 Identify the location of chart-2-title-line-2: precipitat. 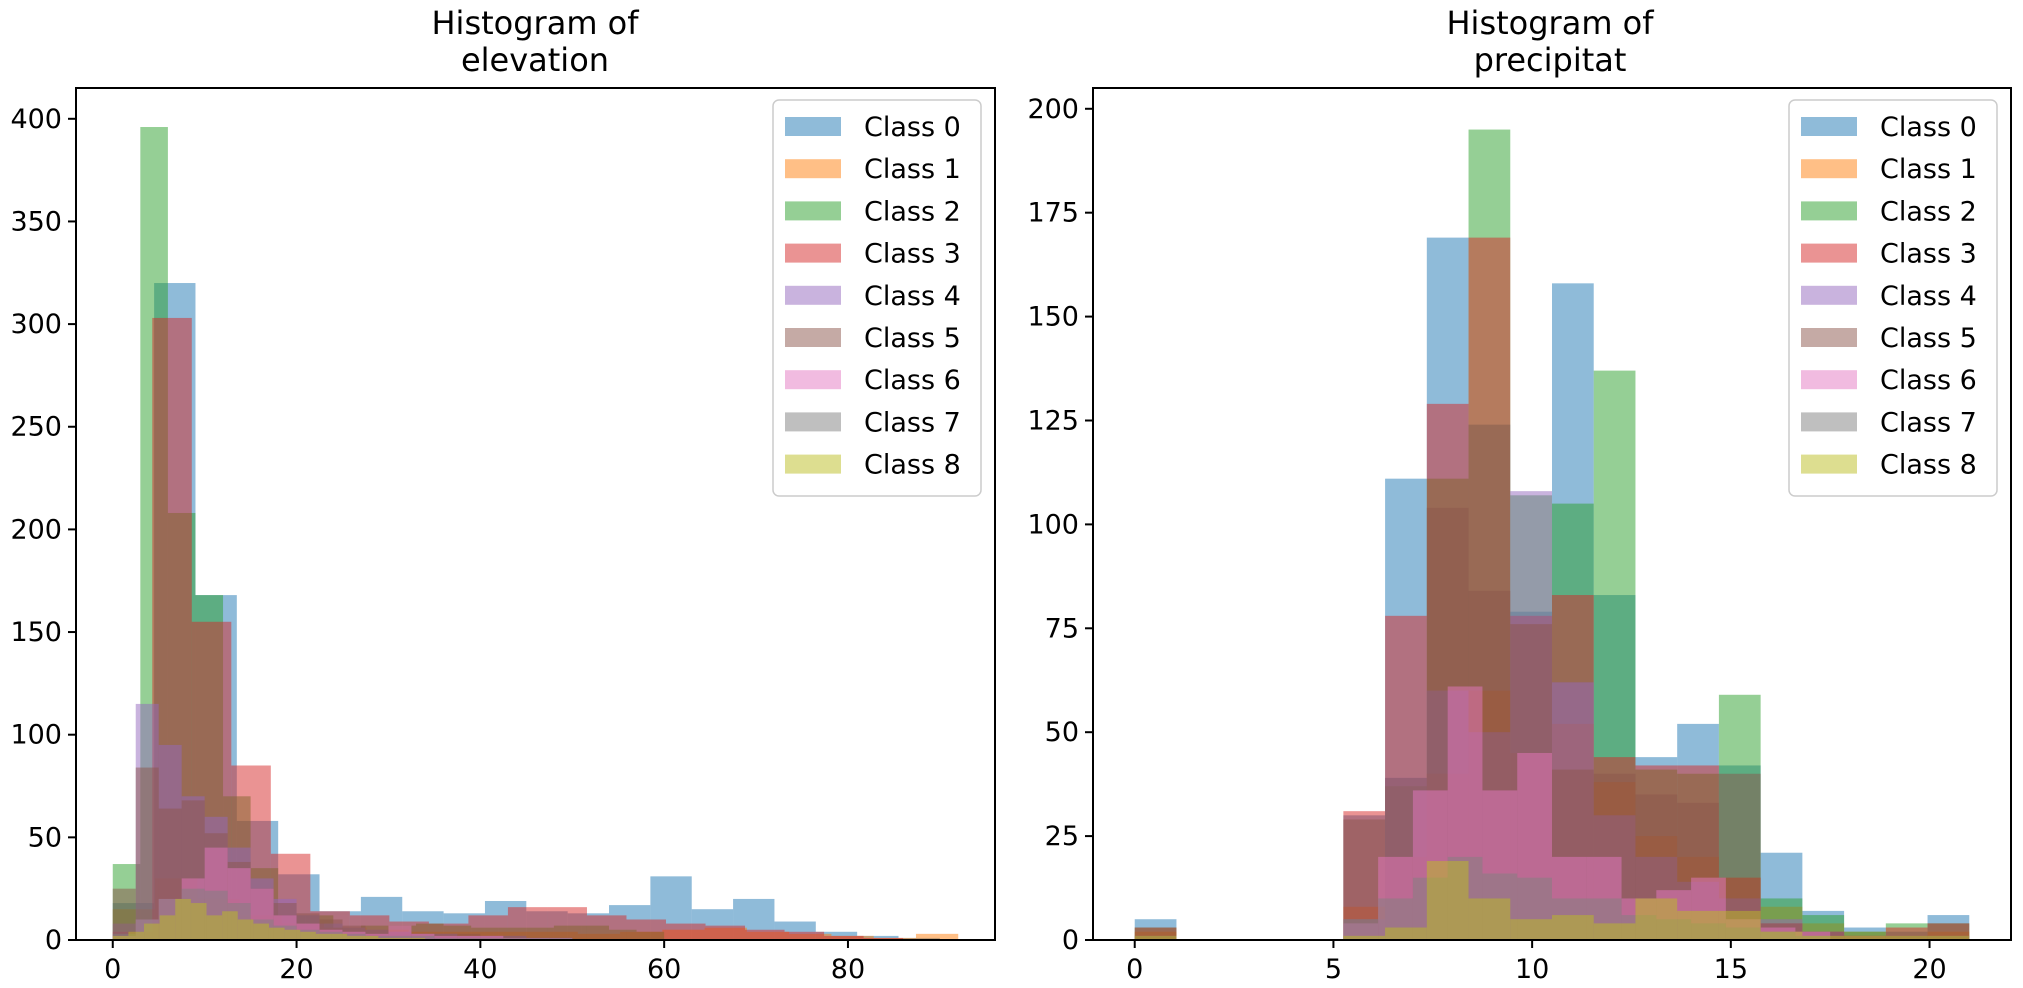
(1550, 60).